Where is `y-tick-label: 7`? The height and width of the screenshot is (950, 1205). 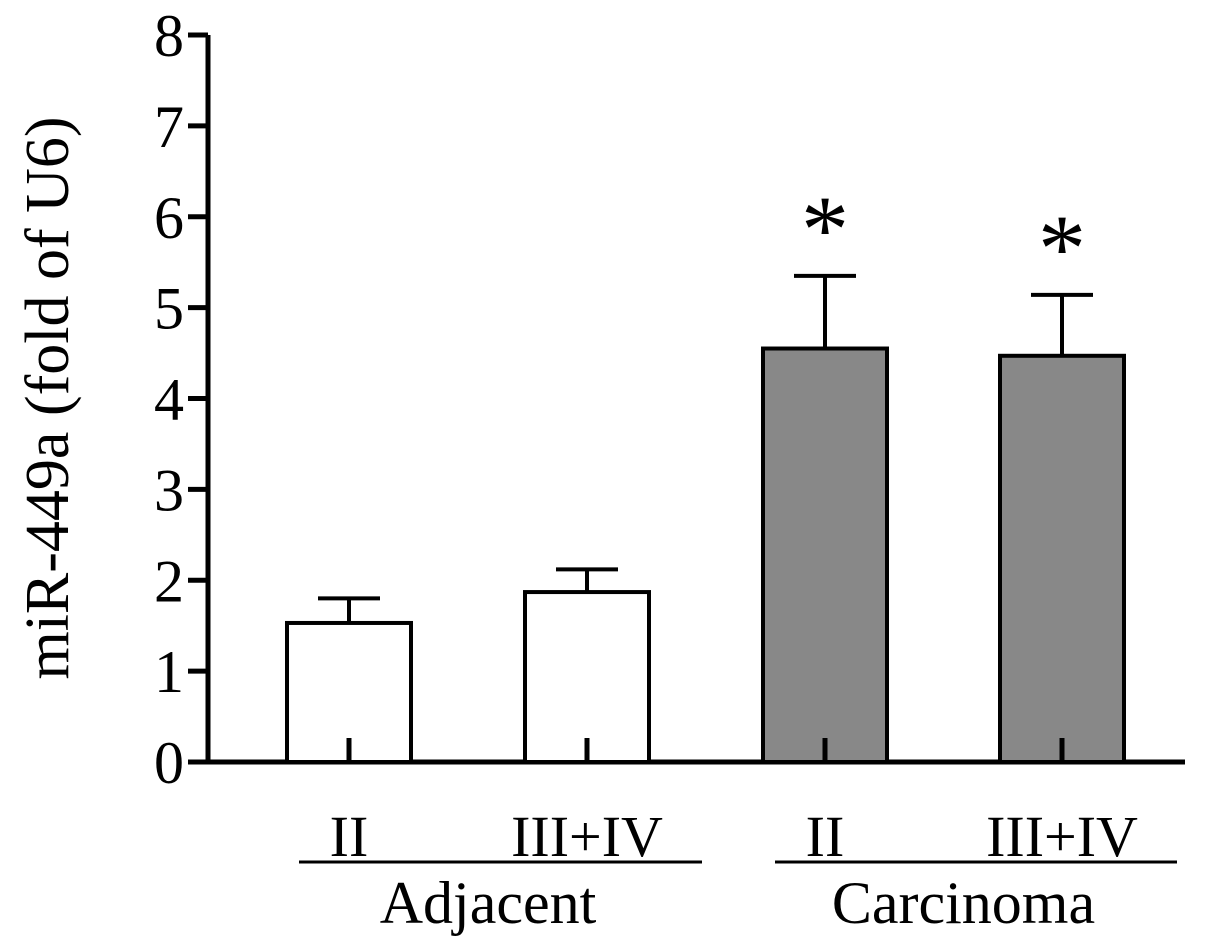
y-tick-label: 7 is located at coordinates (169, 127).